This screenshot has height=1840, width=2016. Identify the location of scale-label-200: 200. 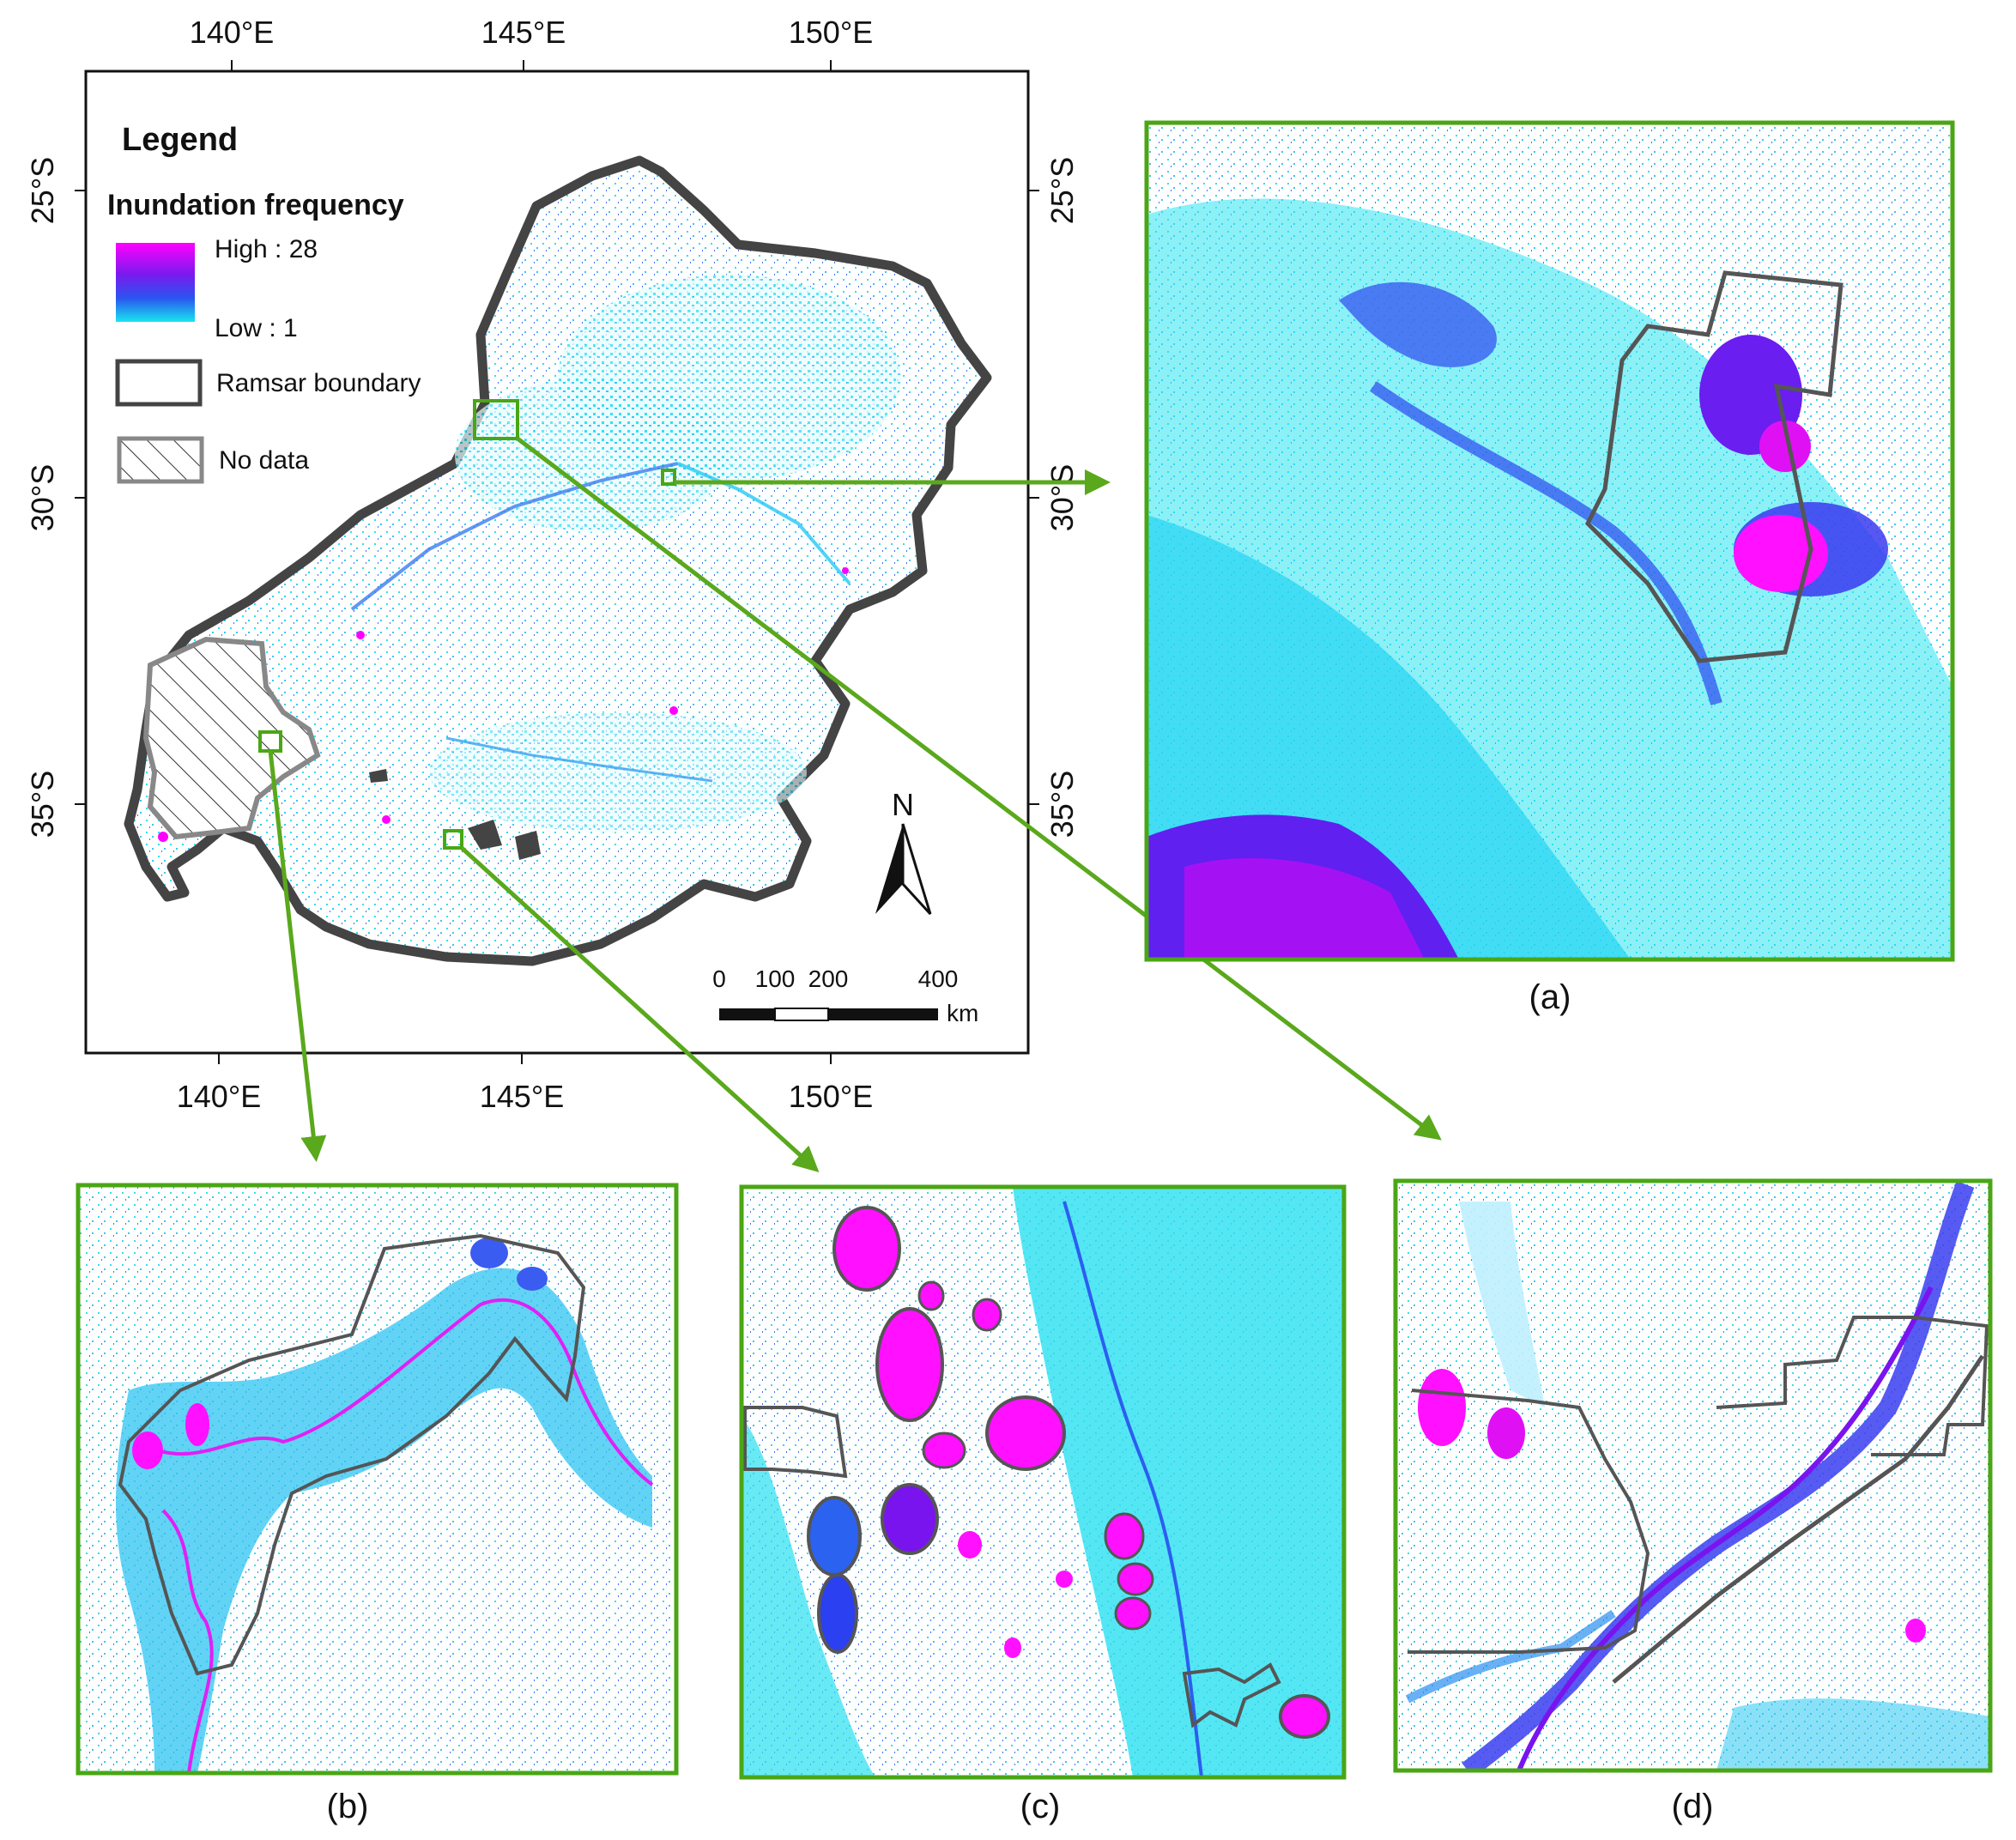
(828, 979).